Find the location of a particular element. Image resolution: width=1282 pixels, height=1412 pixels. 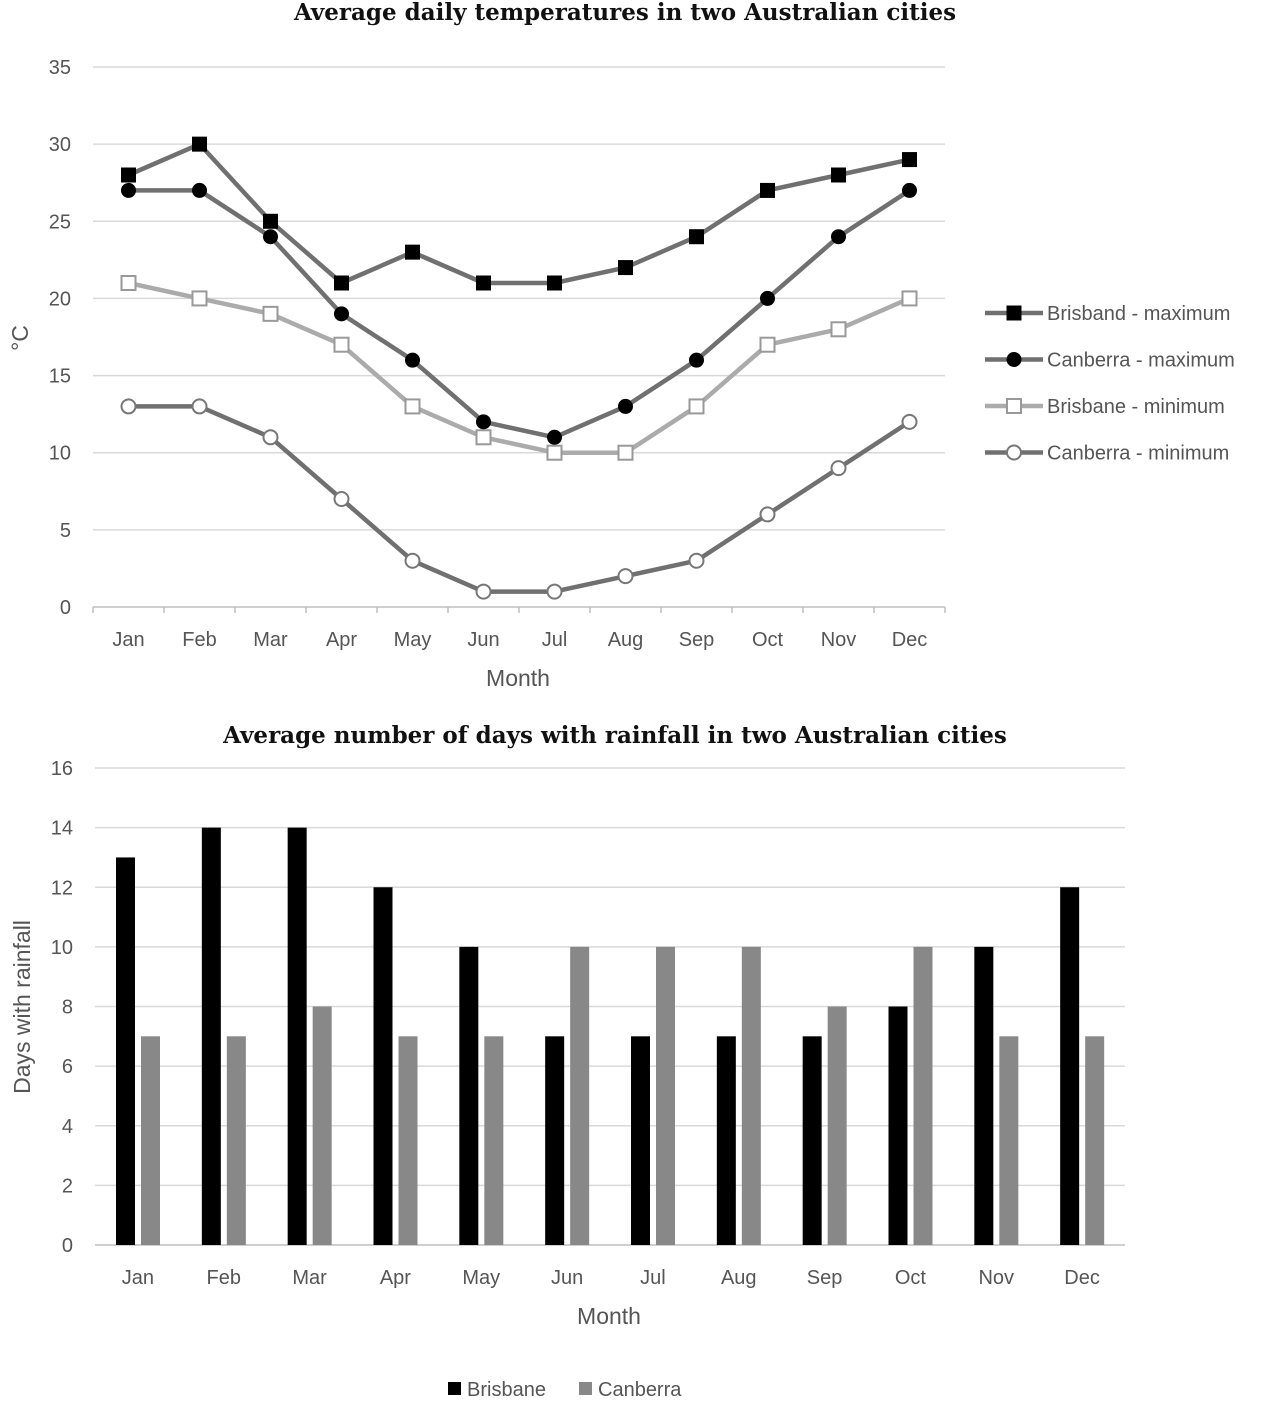

legend-label-3: Canberra - minimum is located at coordinates (1138, 454).